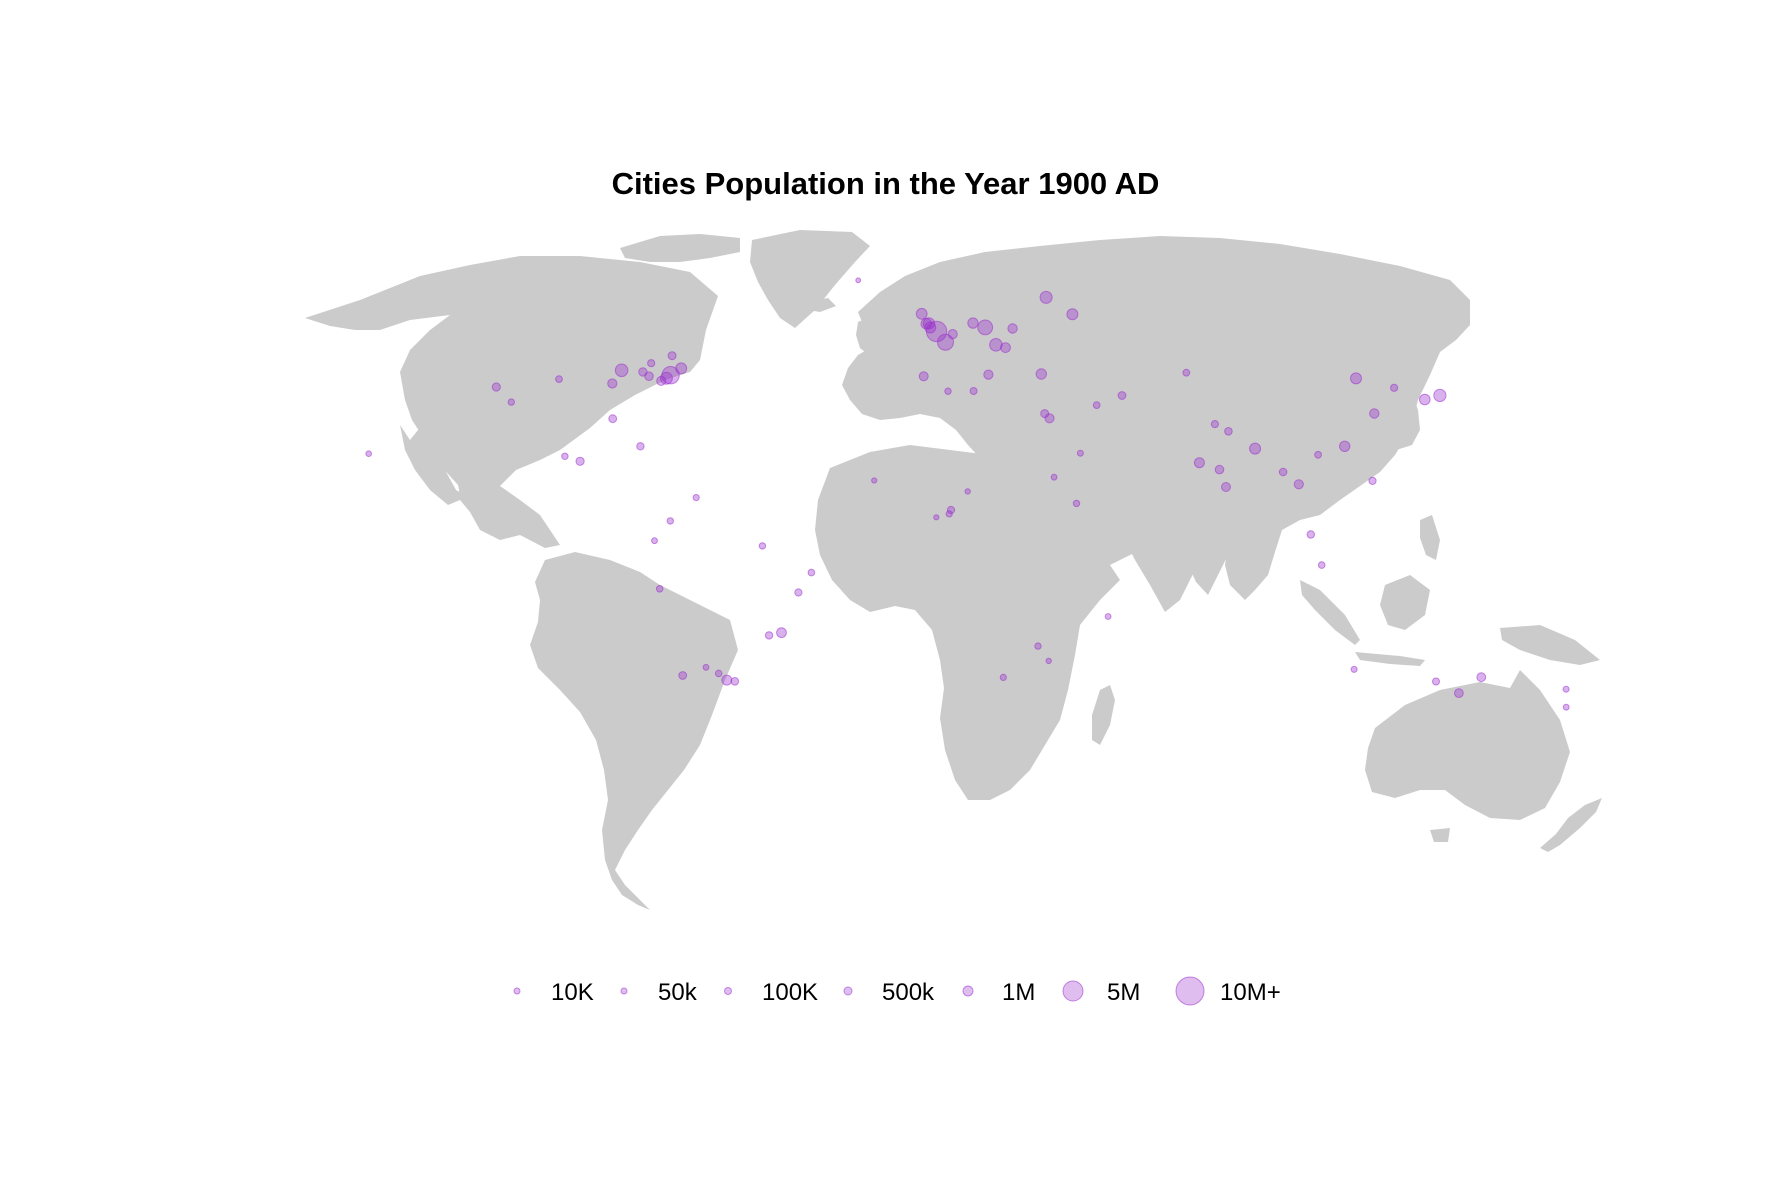  Describe the element at coordinates (790, 992) in the screenshot. I see `legend-label-2: 100K` at that location.